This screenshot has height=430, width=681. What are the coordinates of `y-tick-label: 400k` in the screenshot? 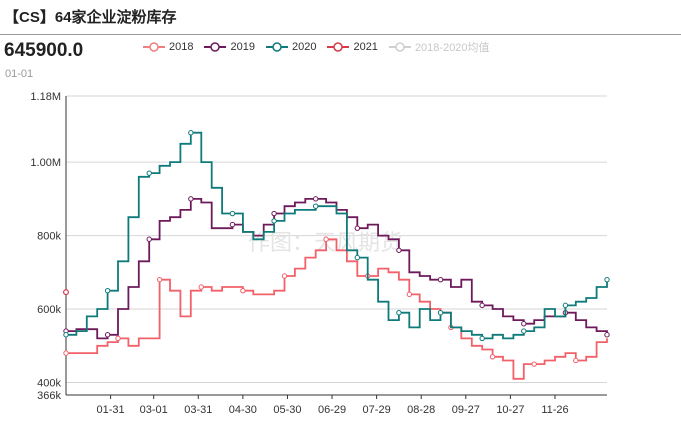 It's located at (49, 384).